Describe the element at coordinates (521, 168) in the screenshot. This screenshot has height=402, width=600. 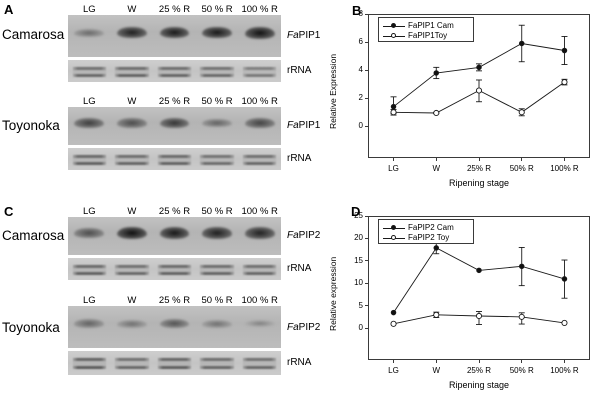
I see `x-axis-tick-label: 50% R` at that location.